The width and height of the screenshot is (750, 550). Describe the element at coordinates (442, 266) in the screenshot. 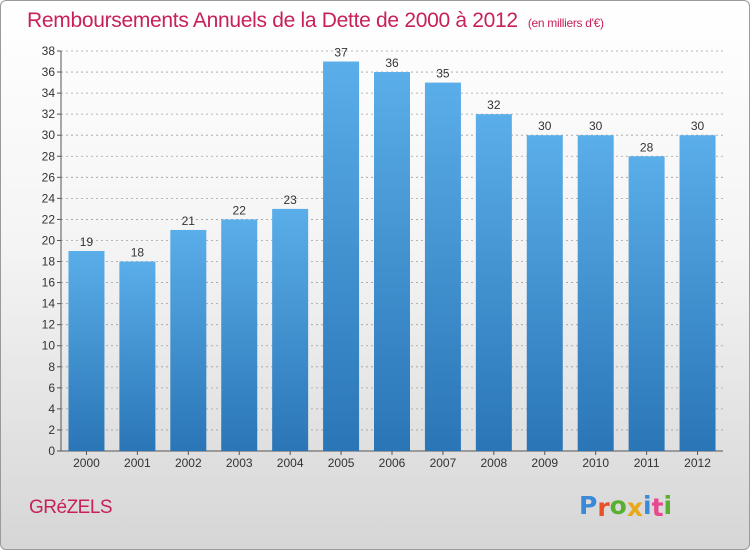

I see `bar-2007` at that location.